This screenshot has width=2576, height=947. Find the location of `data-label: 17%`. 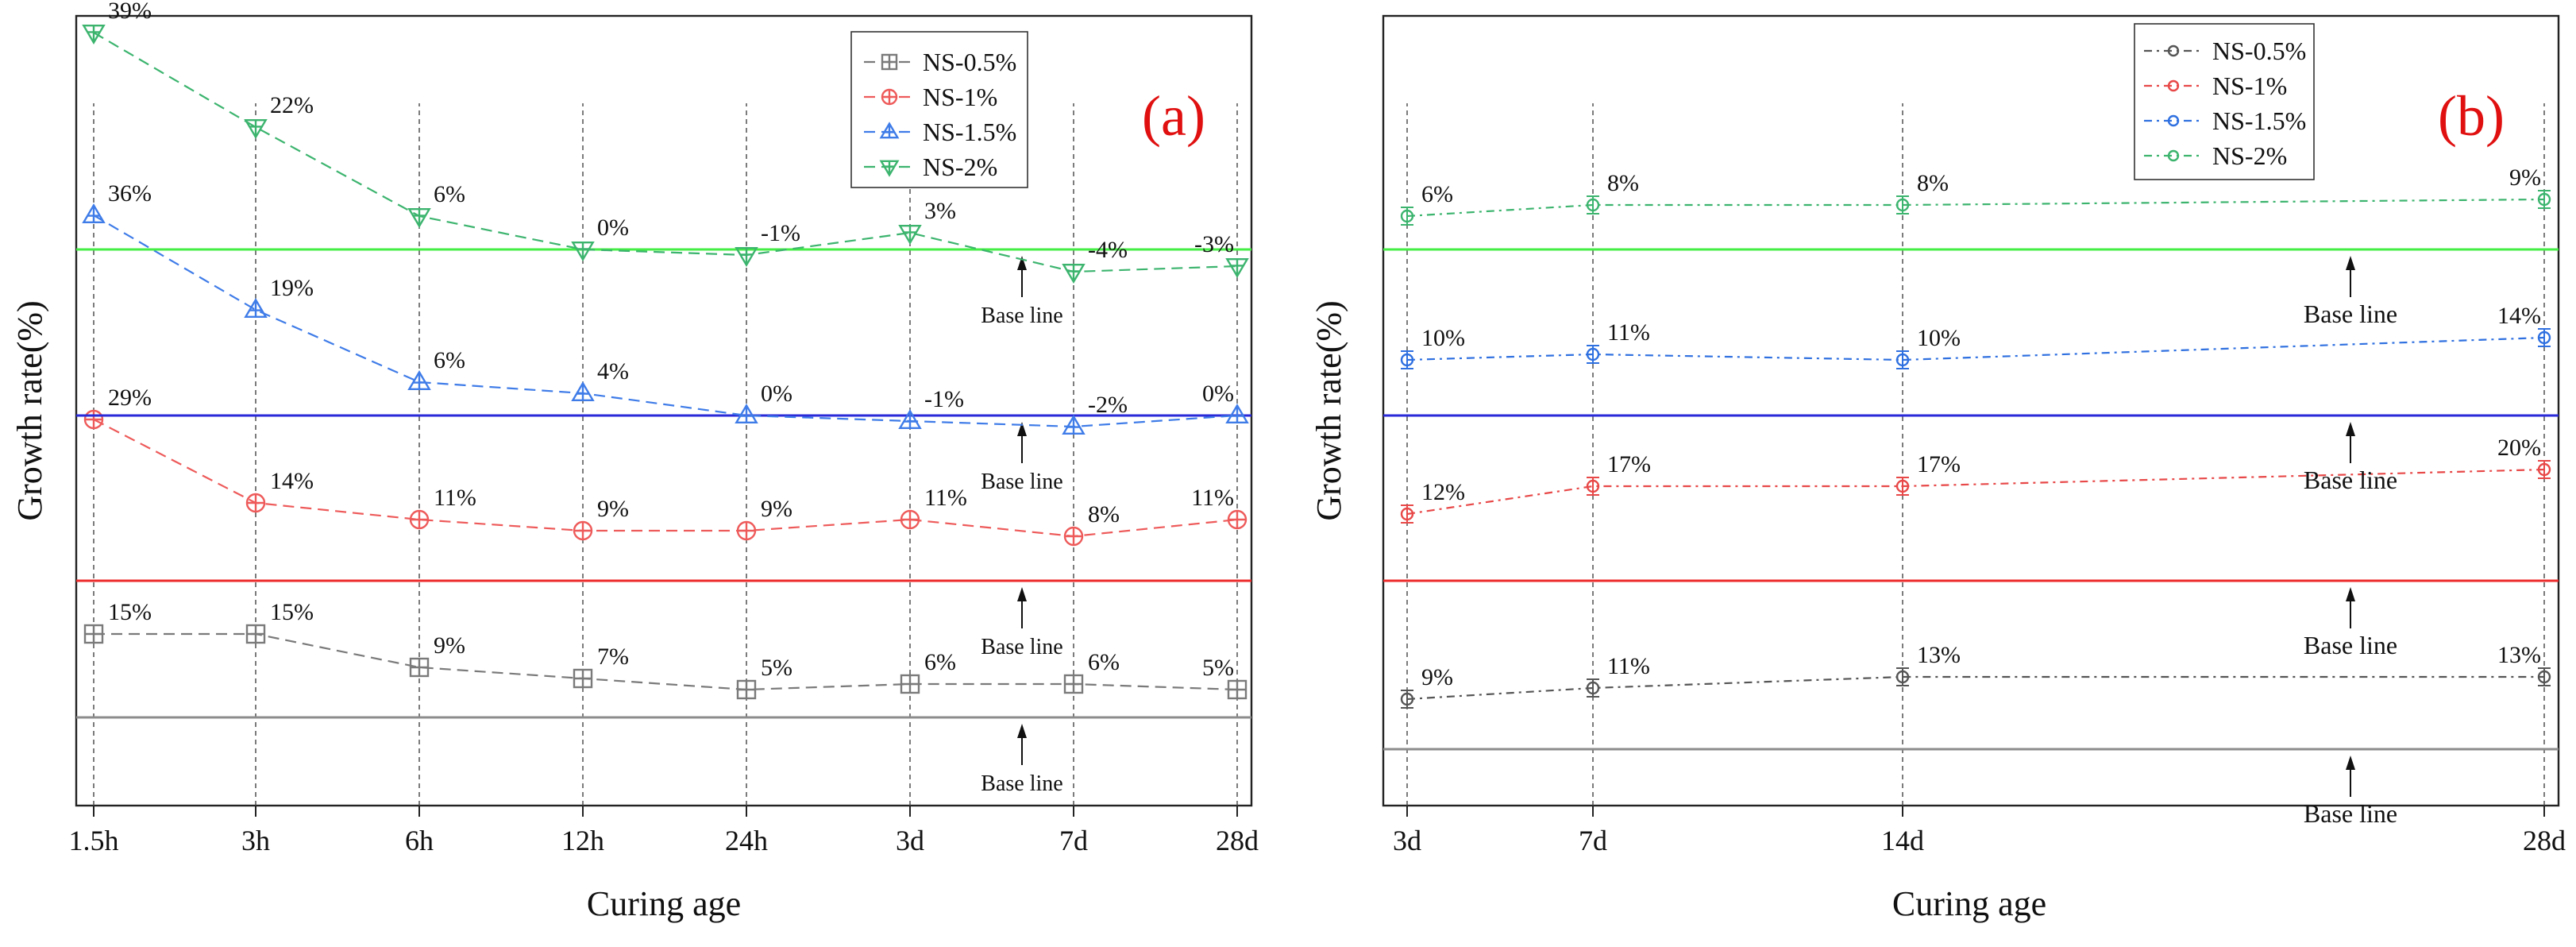

data-label: 17% is located at coordinates (1629, 464).